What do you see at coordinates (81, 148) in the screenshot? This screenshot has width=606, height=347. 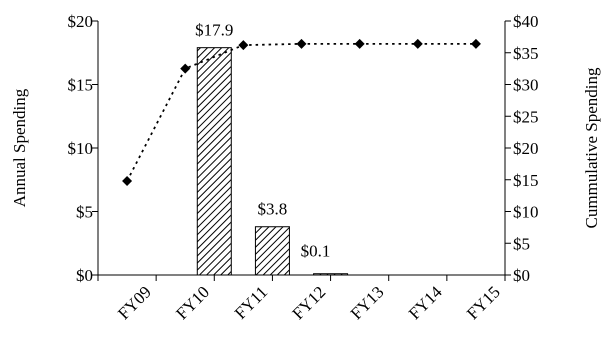 I see `left-tick-label: $10` at bounding box center [81, 148].